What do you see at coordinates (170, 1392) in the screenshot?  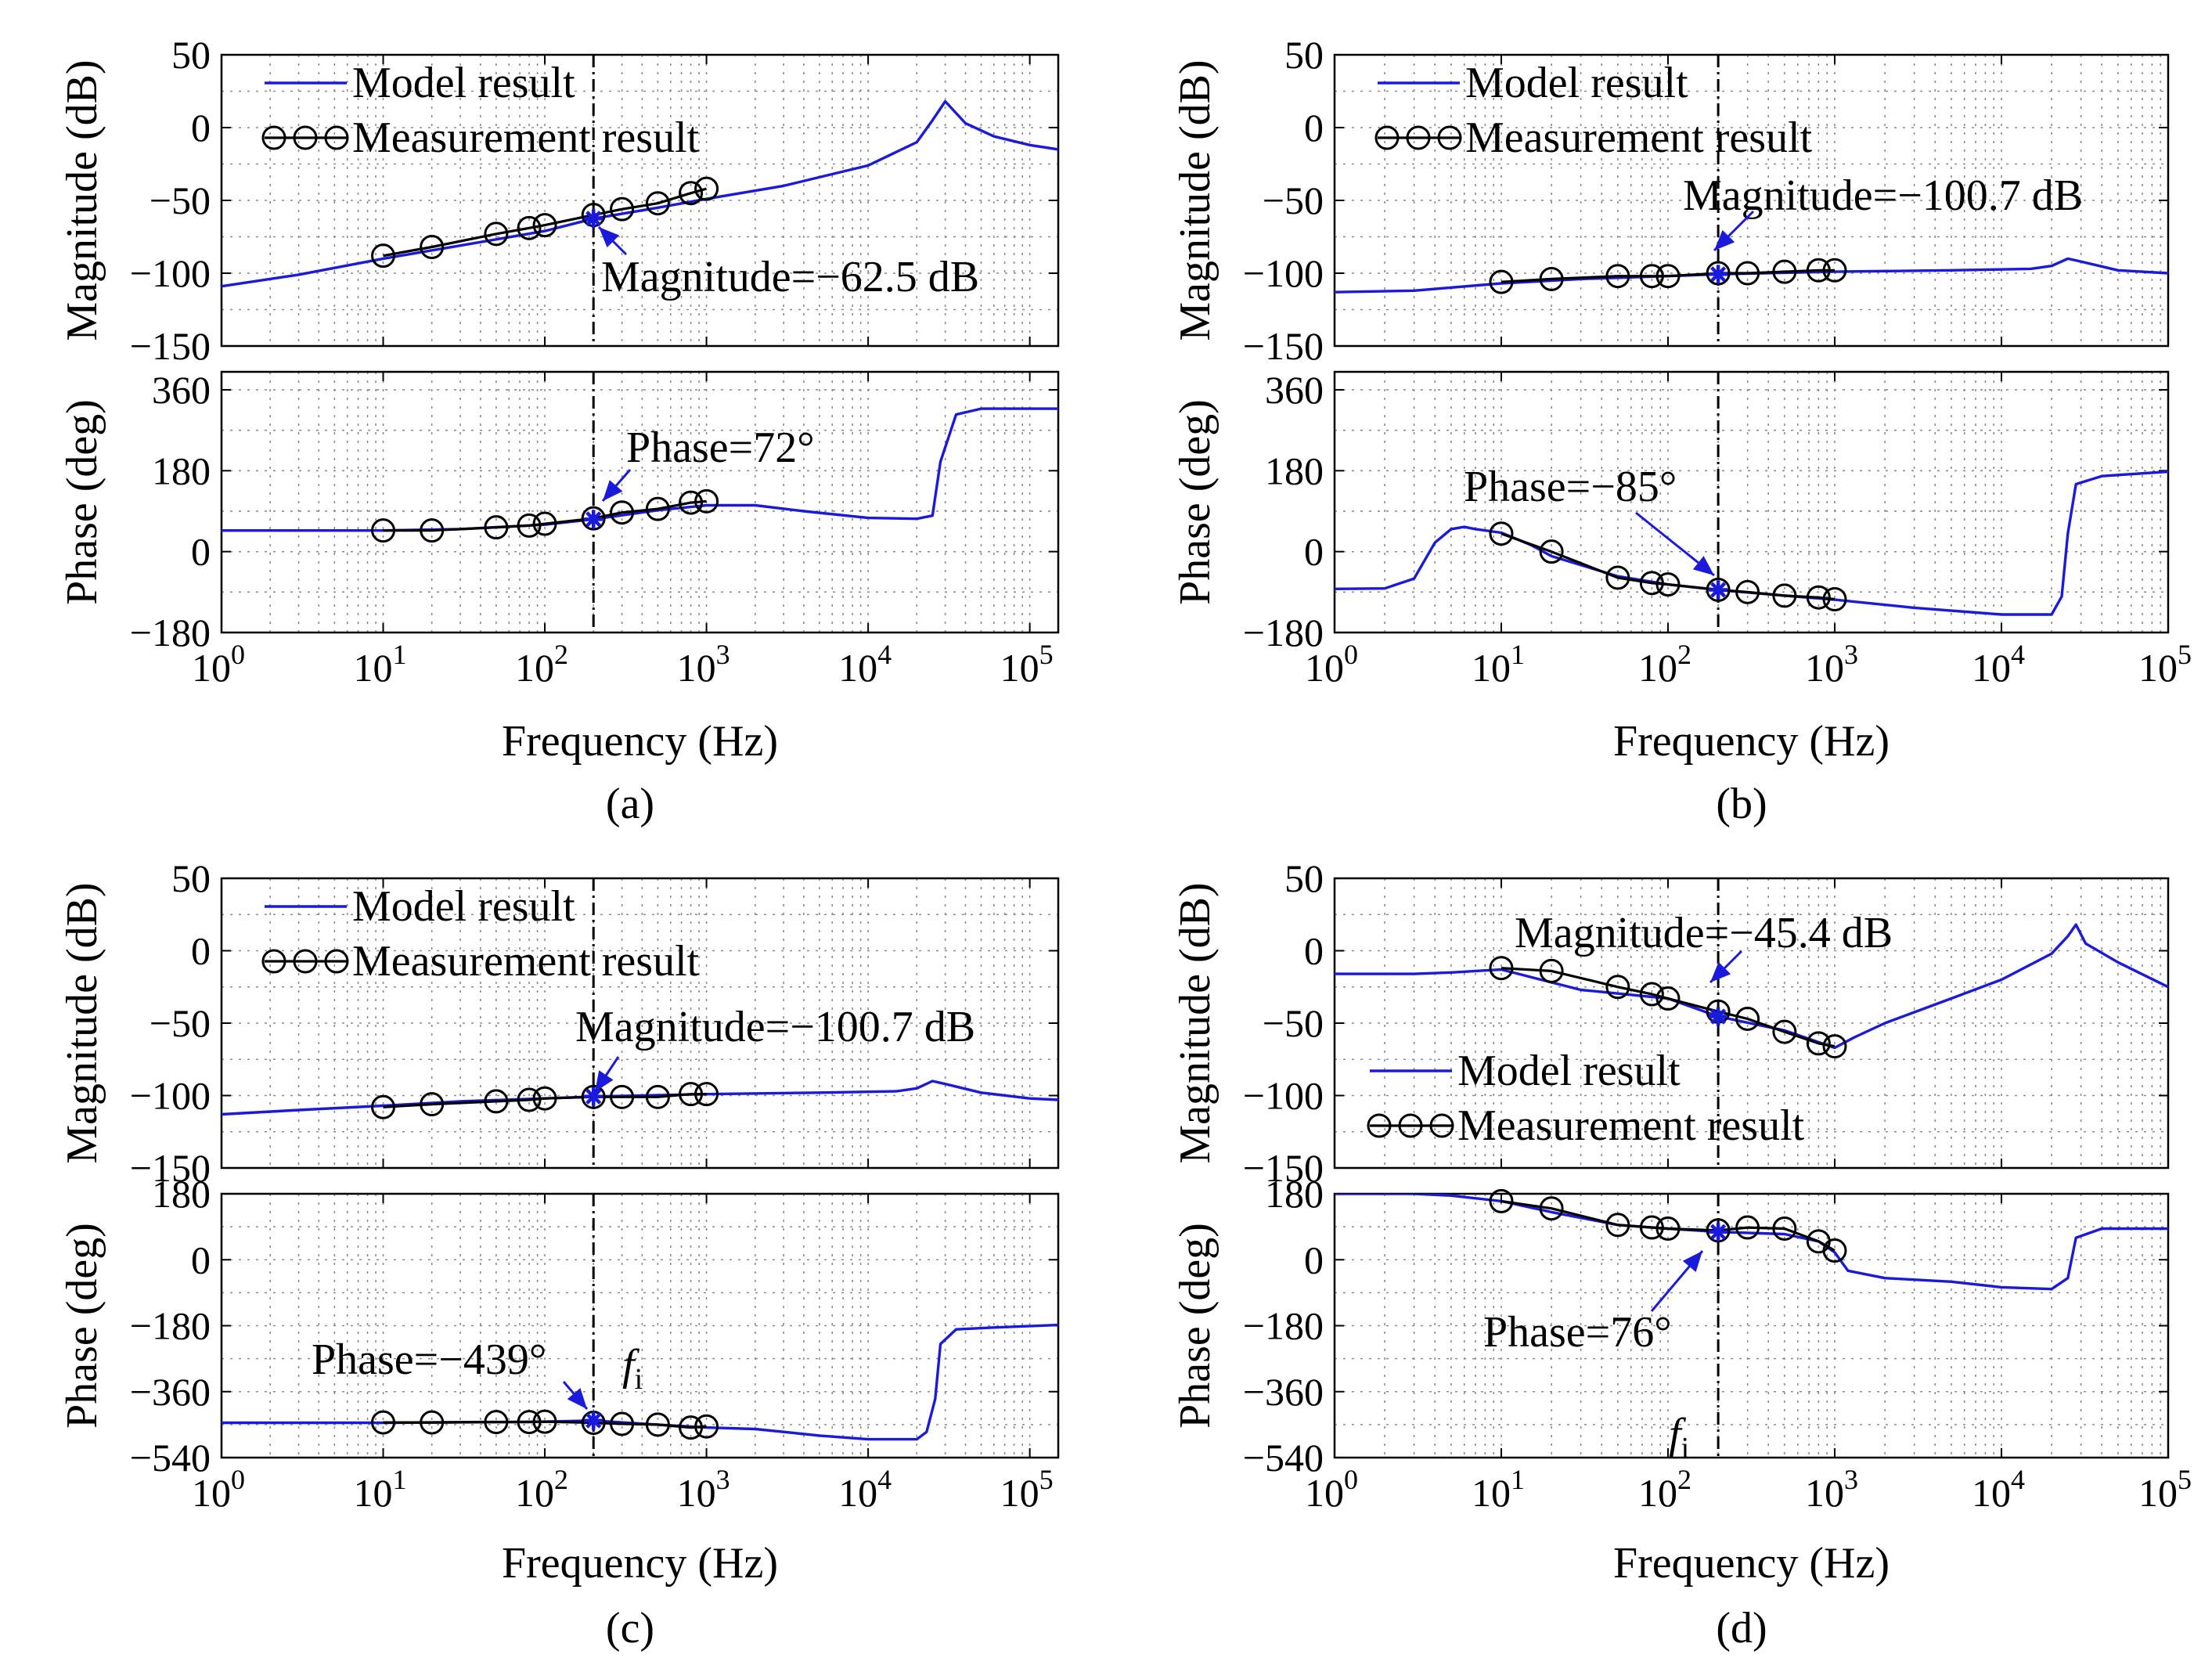 I see `ytick-label: −360` at bounding box center [170, 1392].